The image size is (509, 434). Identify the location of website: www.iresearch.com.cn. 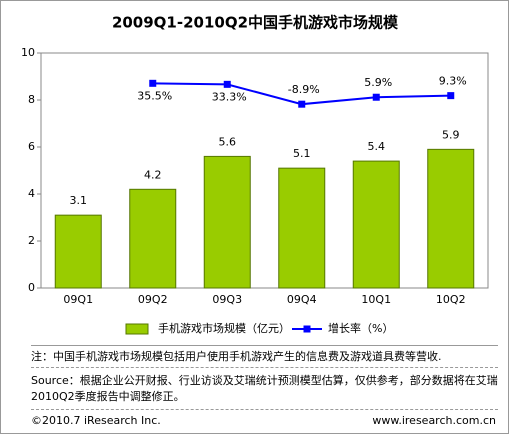
(434, 420).